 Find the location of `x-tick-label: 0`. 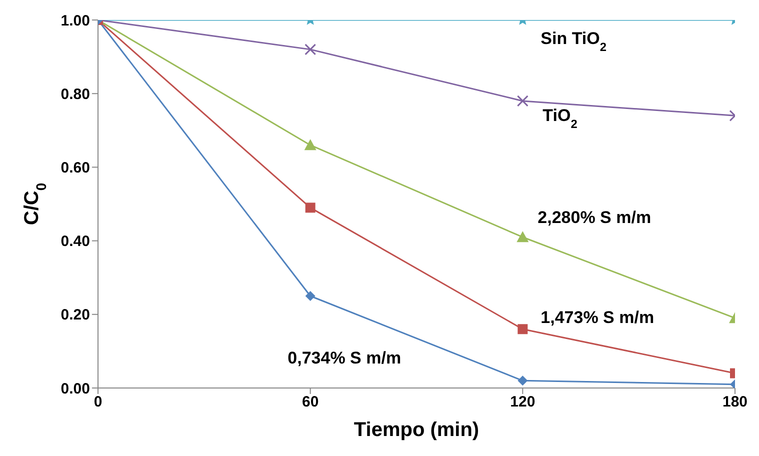

x-tick-label: 0 is located at coordinates (98, 402).